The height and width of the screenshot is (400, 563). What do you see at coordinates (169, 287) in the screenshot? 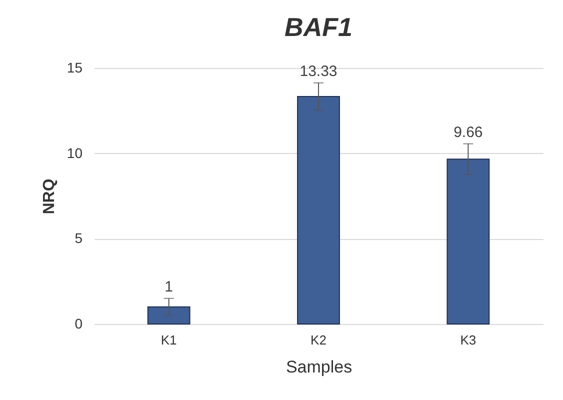
I see `data-label: 1` at bounding box center [169, 287].